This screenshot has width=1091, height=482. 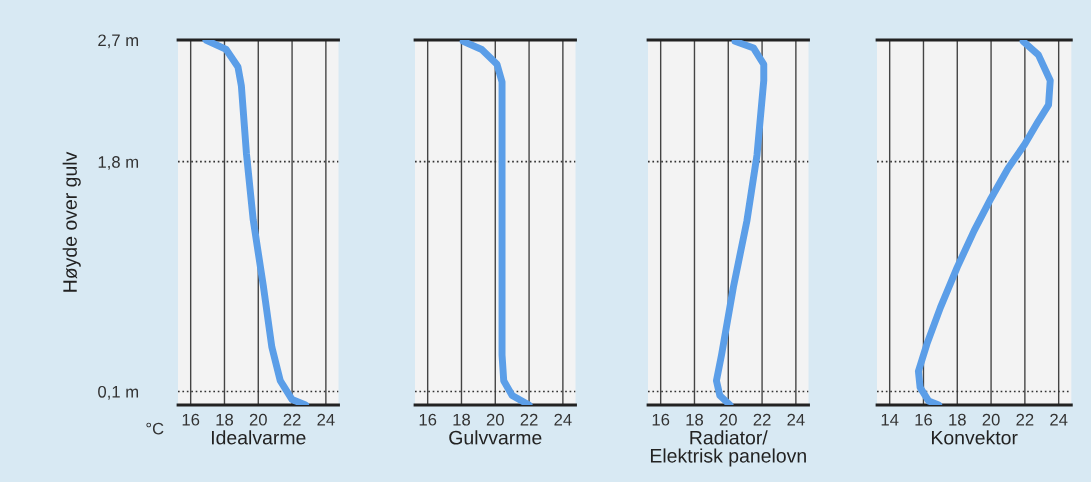 What do you see at coordinates (258, 437) in the screenshot?
I see `x-axis-title: Idealvarme` at bounding box center [258, 437].